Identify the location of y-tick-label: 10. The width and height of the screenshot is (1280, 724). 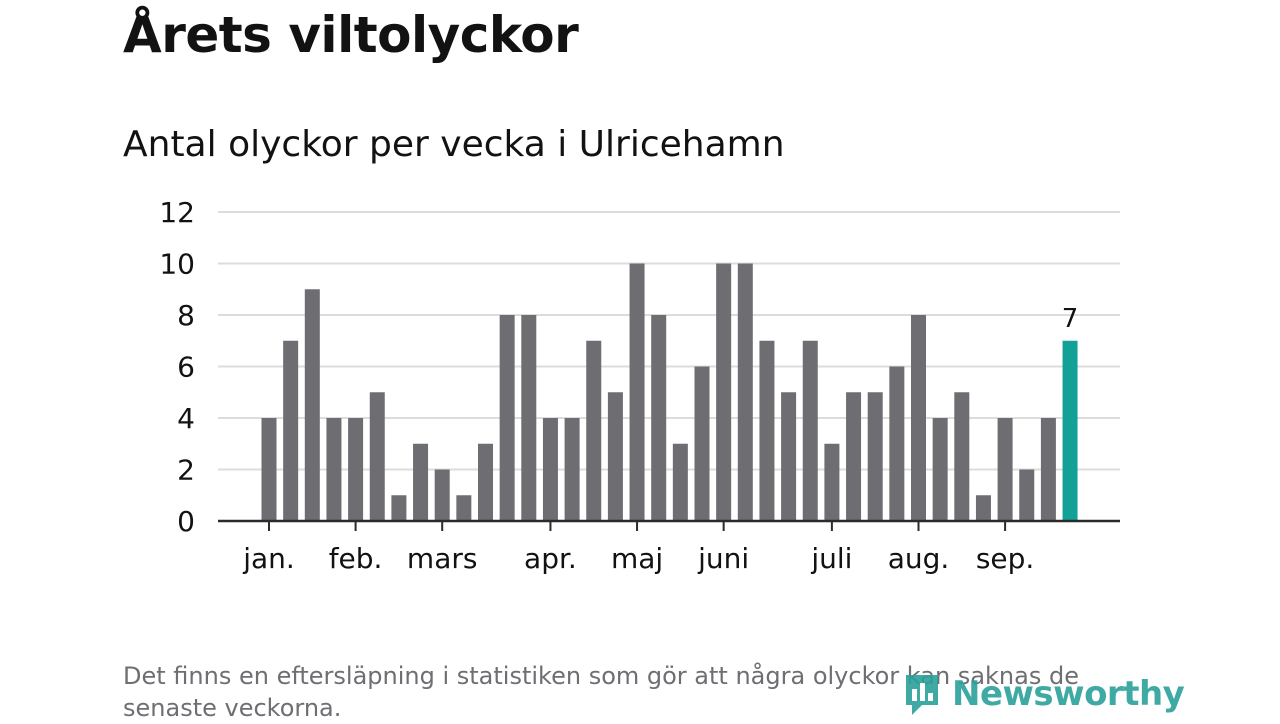
(177, 264).